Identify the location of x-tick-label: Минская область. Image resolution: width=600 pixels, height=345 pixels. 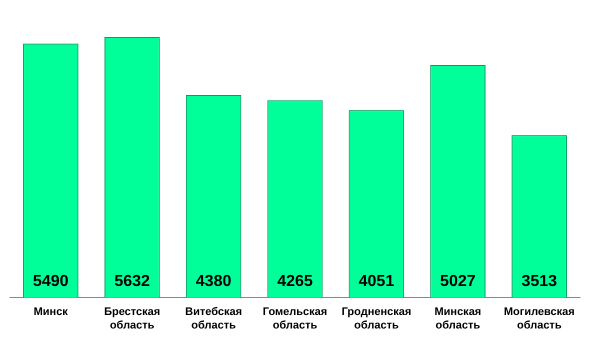
(458, 319).